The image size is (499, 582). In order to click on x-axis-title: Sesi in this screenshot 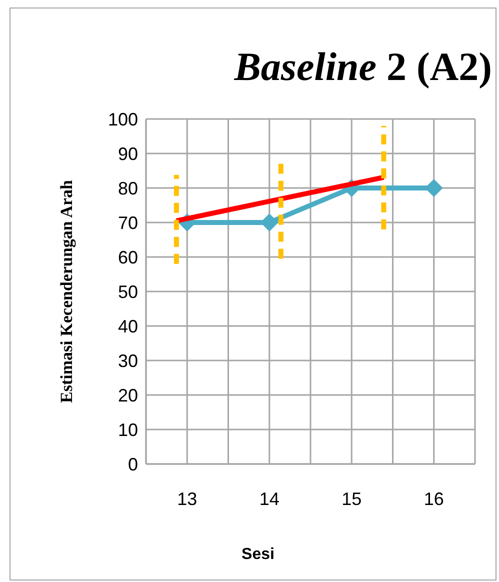, I will do `click(258, 554)`.